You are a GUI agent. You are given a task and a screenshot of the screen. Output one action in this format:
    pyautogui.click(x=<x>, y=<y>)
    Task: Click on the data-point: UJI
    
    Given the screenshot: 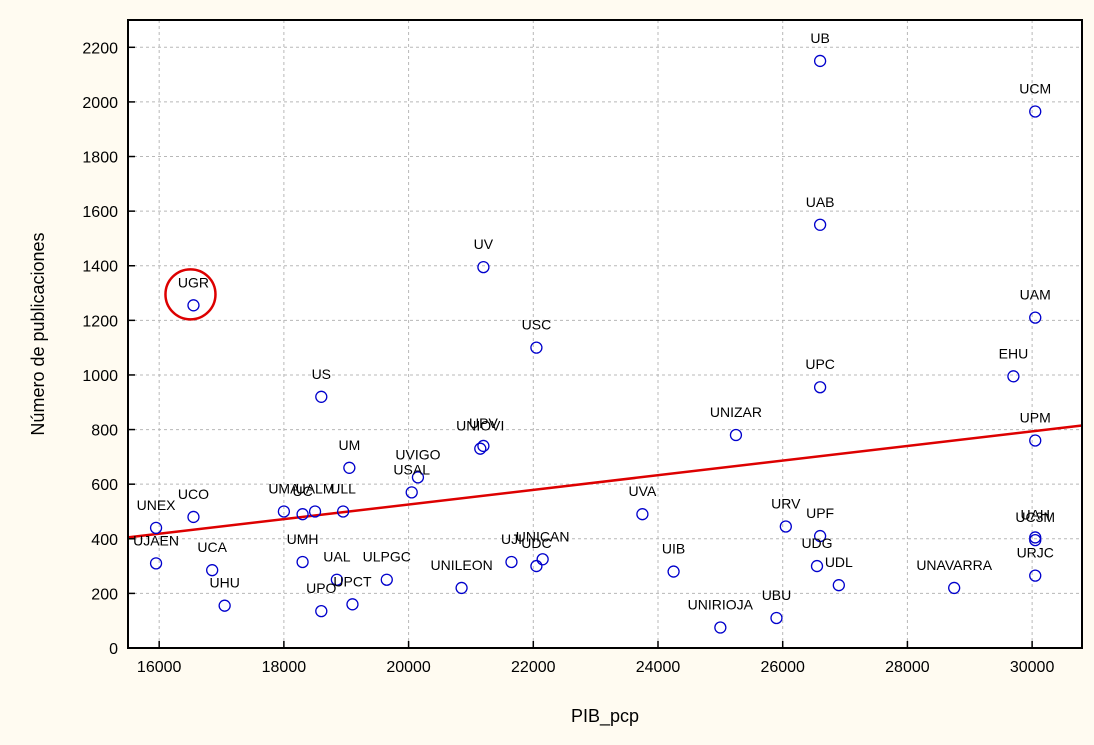 What is the action you would take?
    pyautogui.click(x=511, y=550)
    